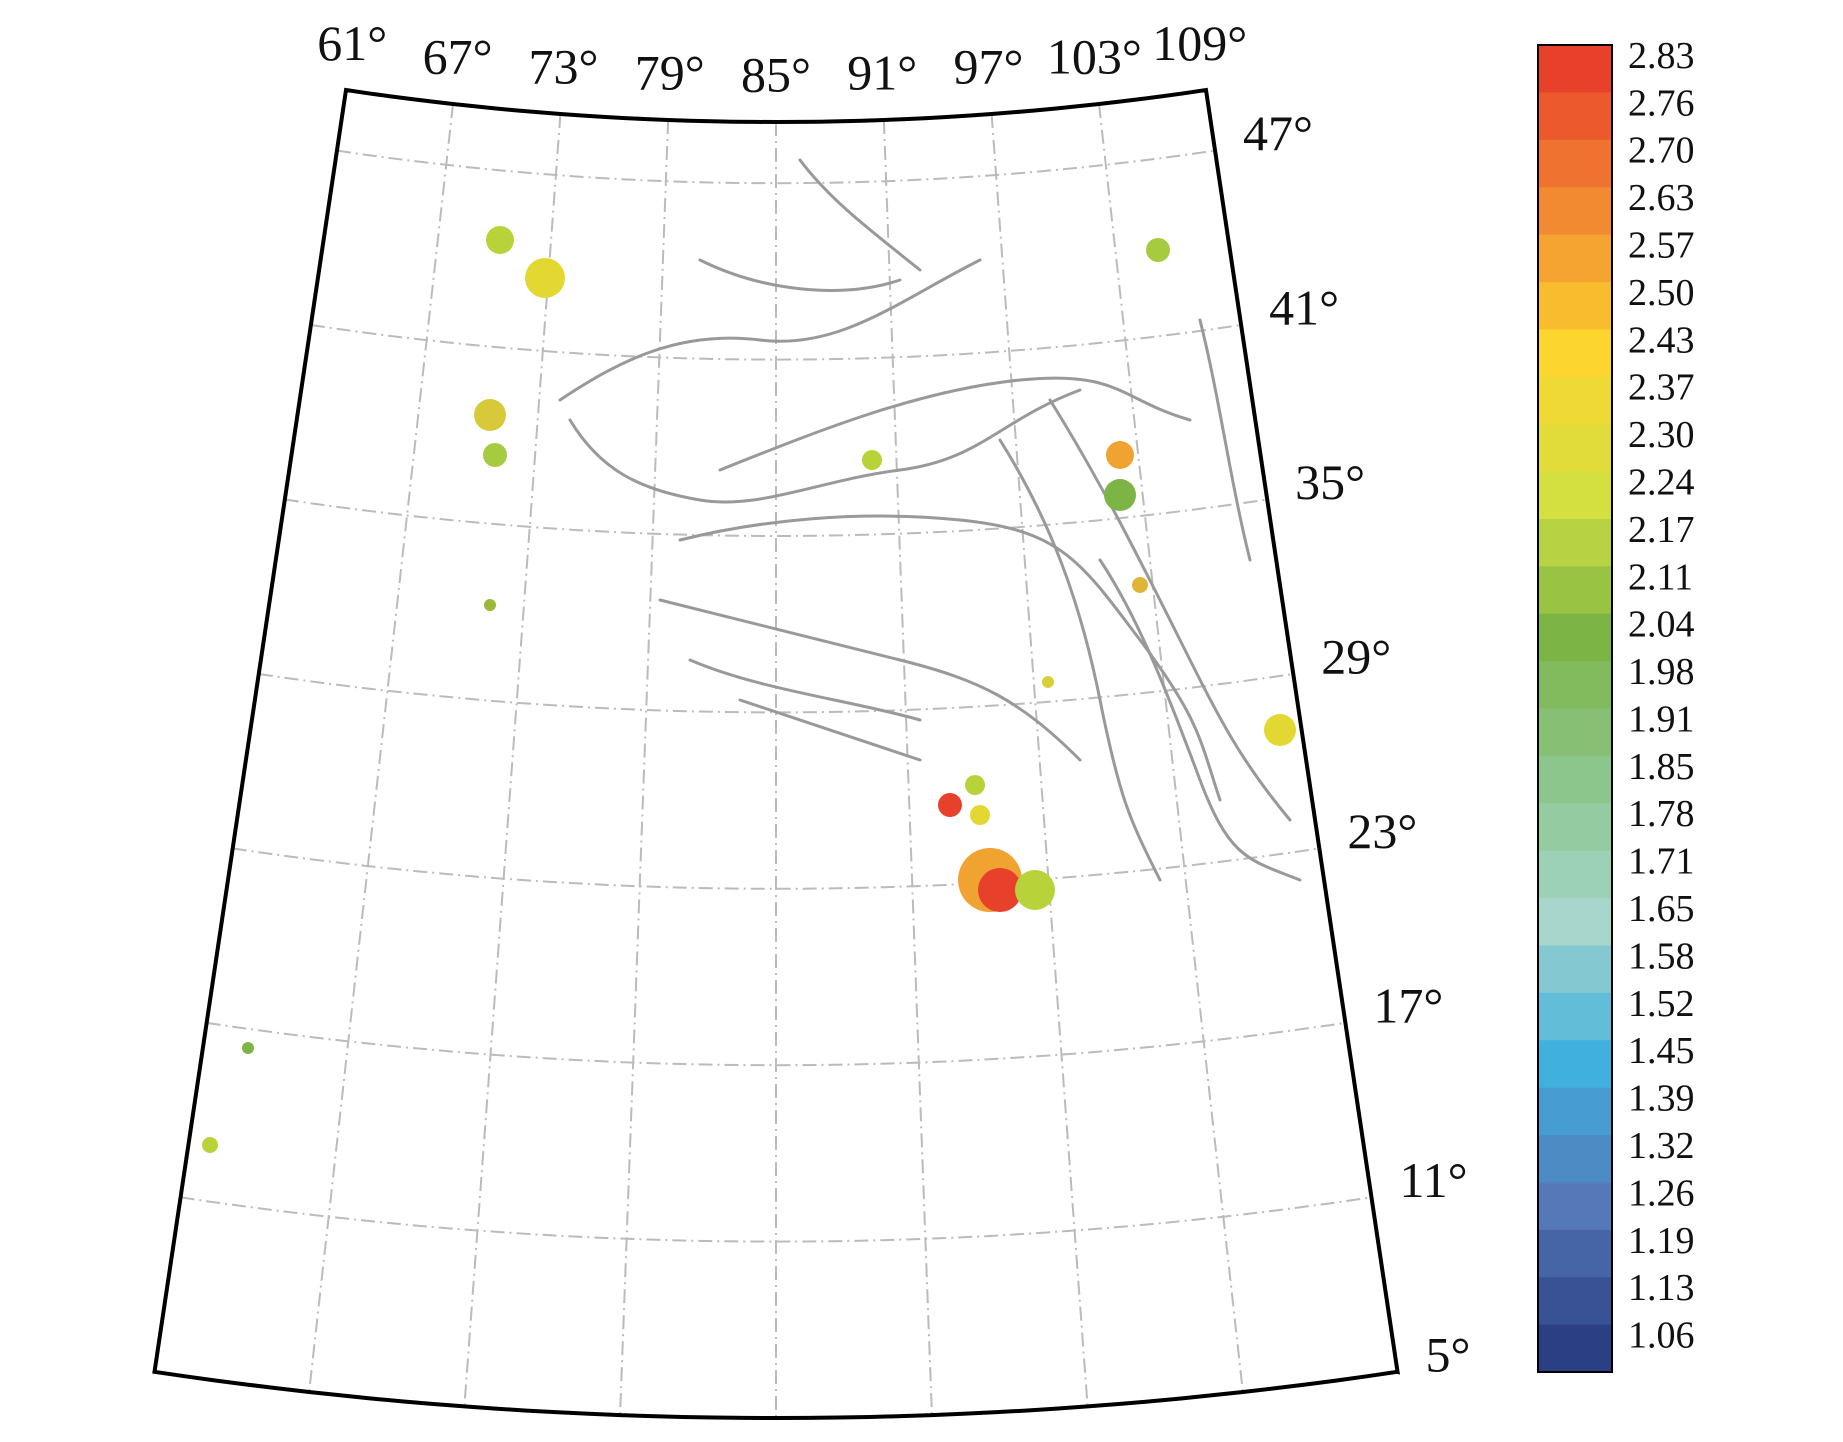  I want to click on colorbar-label: 2.24, so click(1661, 482).